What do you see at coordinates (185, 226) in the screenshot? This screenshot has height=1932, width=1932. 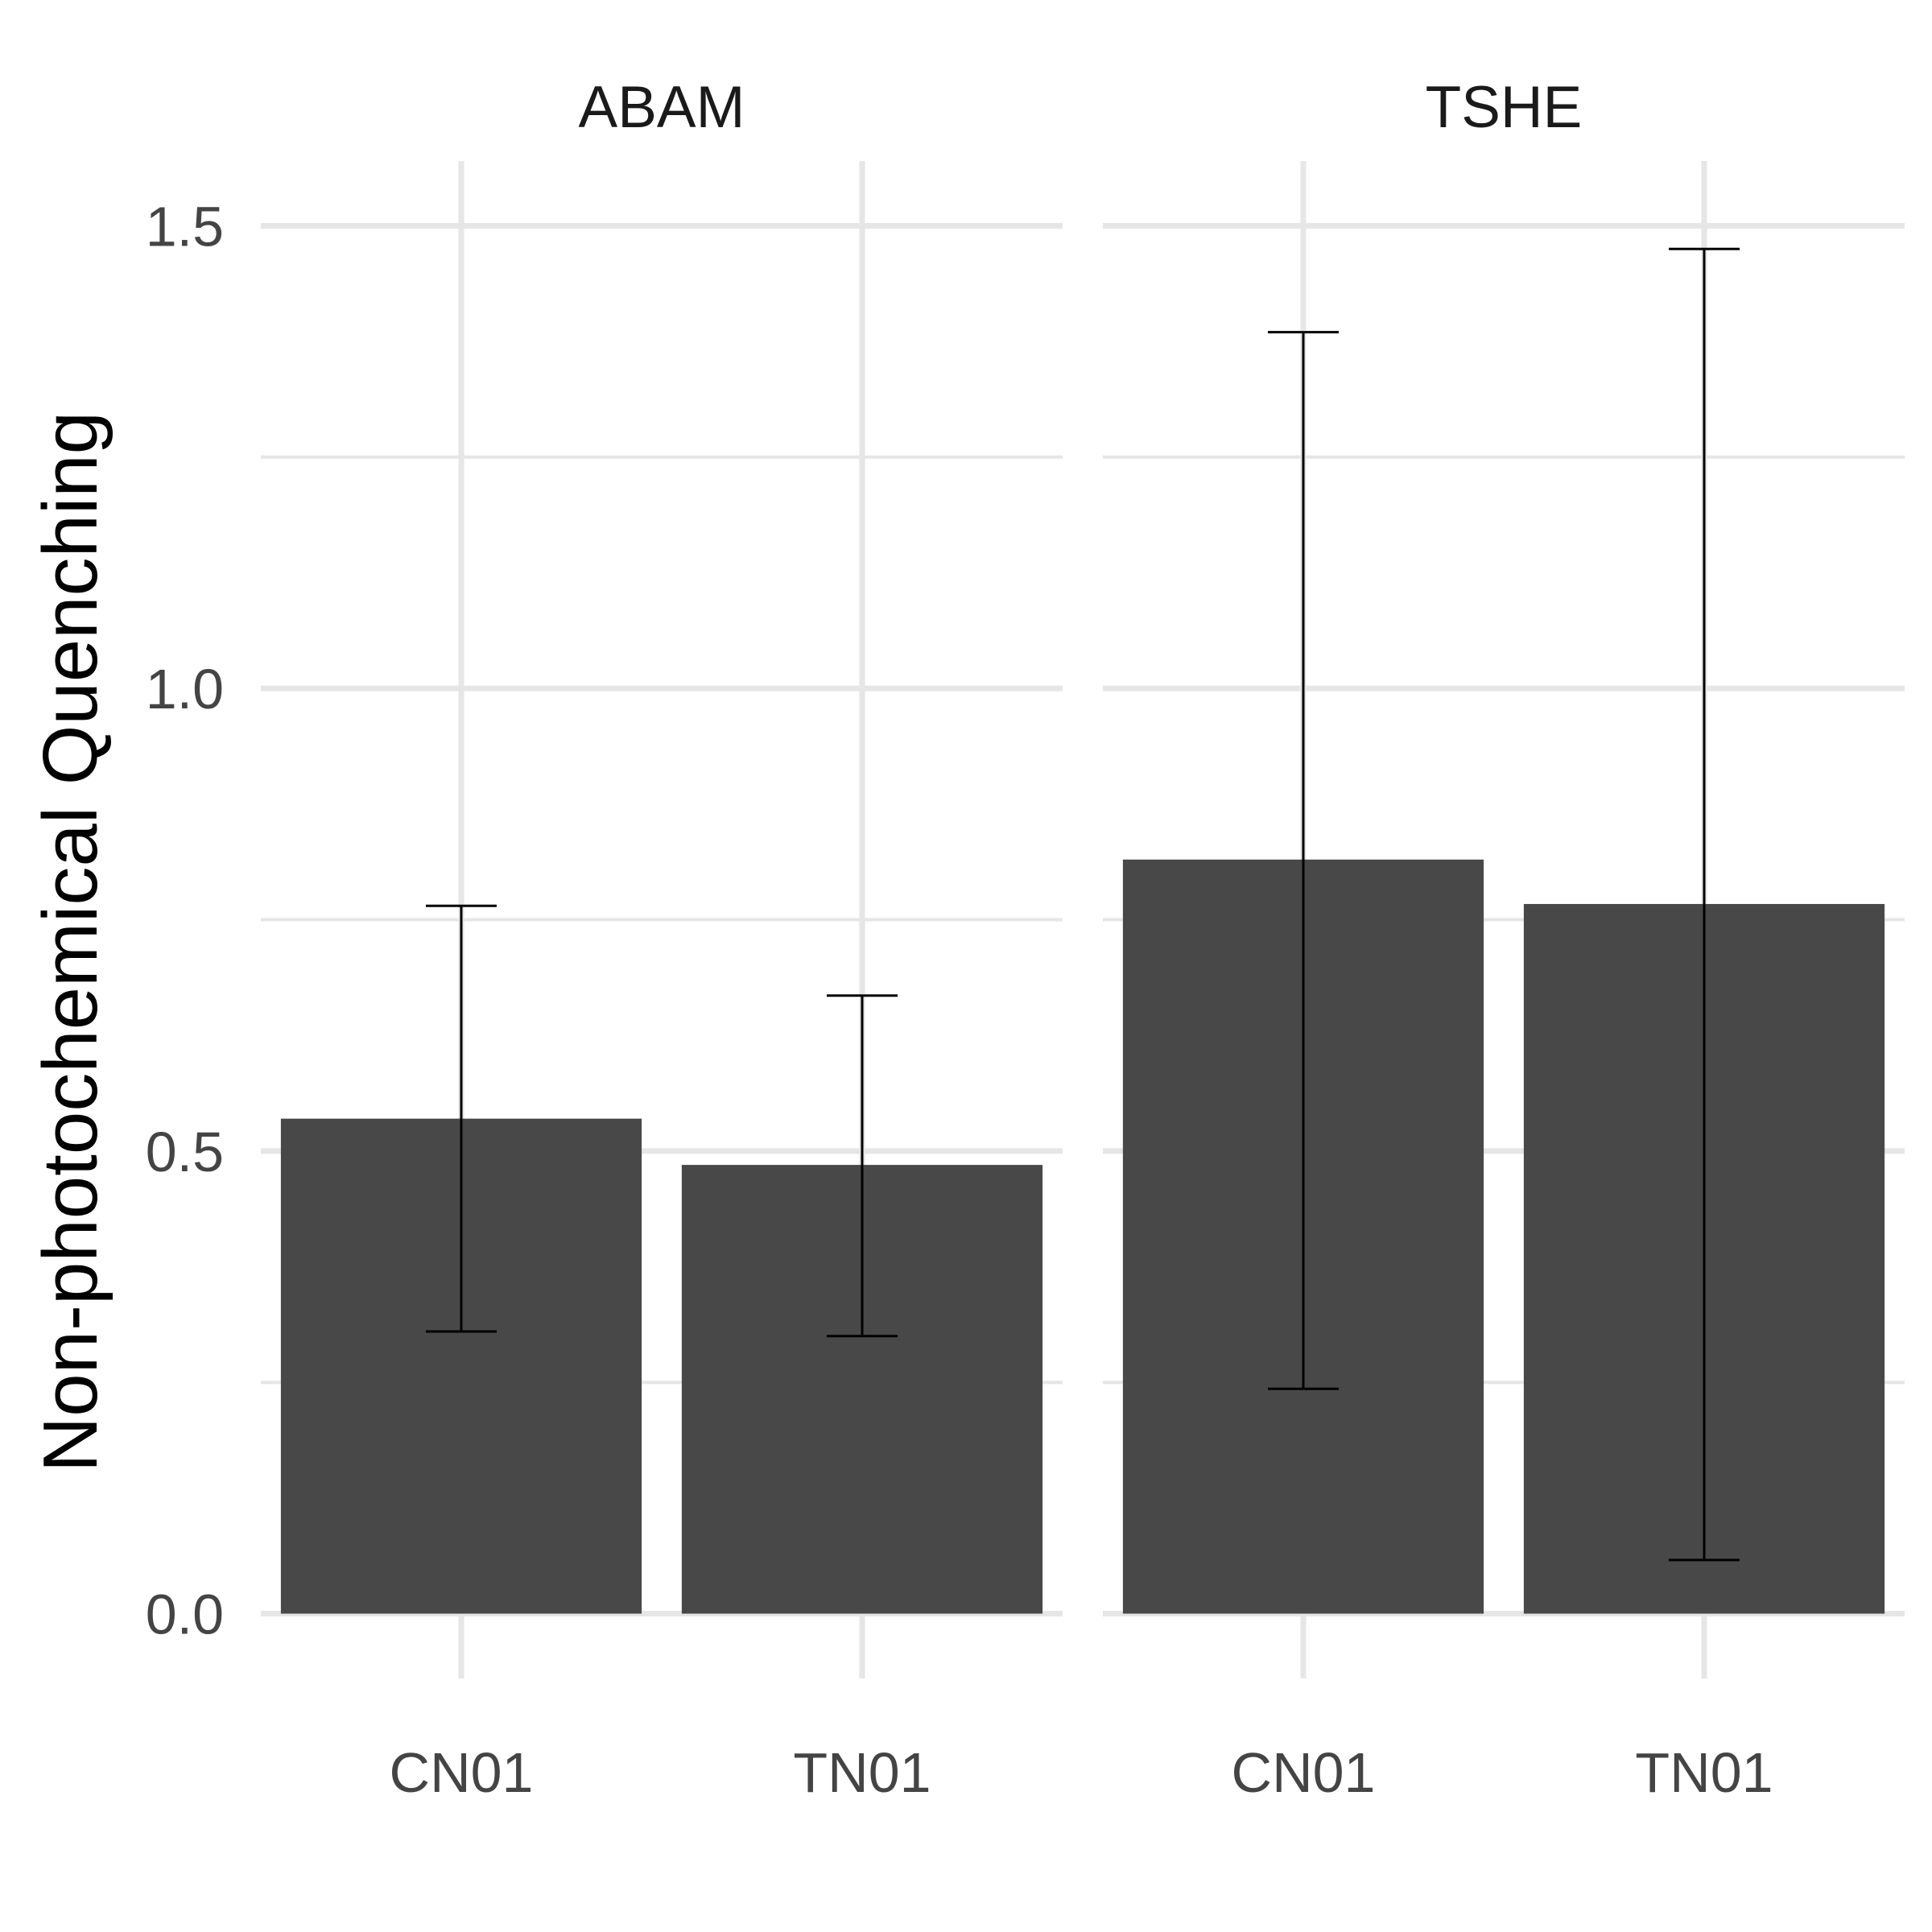 I see `y-tick-label: 1.5` at bounding box center [185, 226].